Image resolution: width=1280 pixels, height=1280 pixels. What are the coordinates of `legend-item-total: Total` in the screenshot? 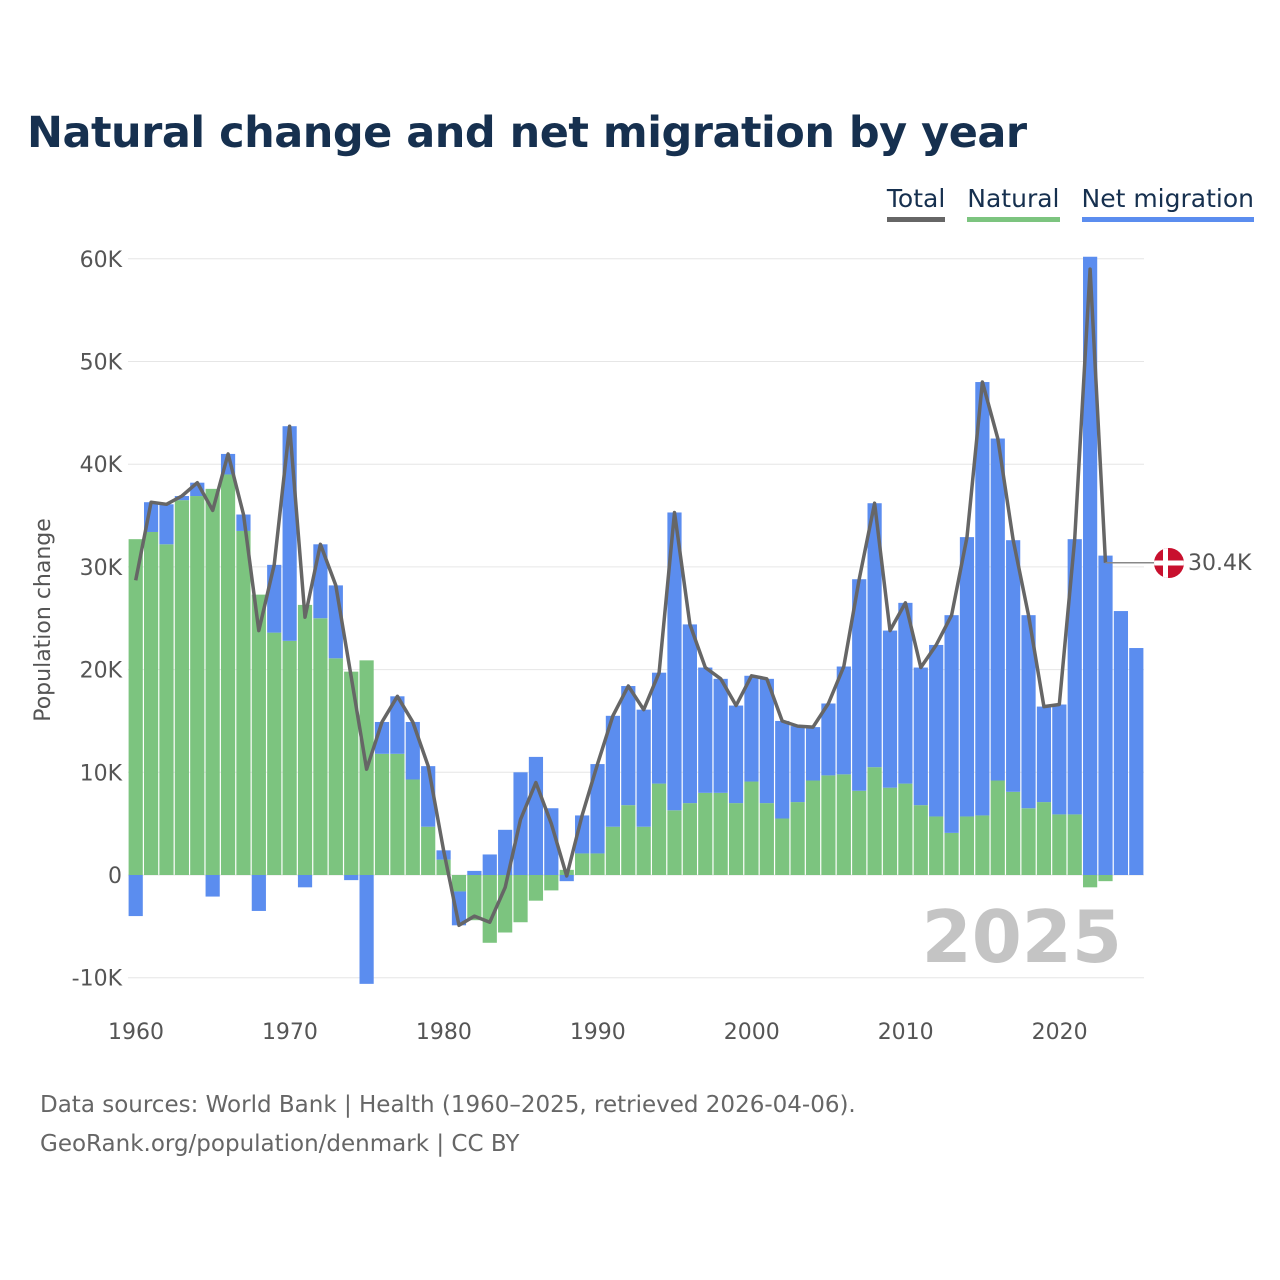 It's located at (916, 203).